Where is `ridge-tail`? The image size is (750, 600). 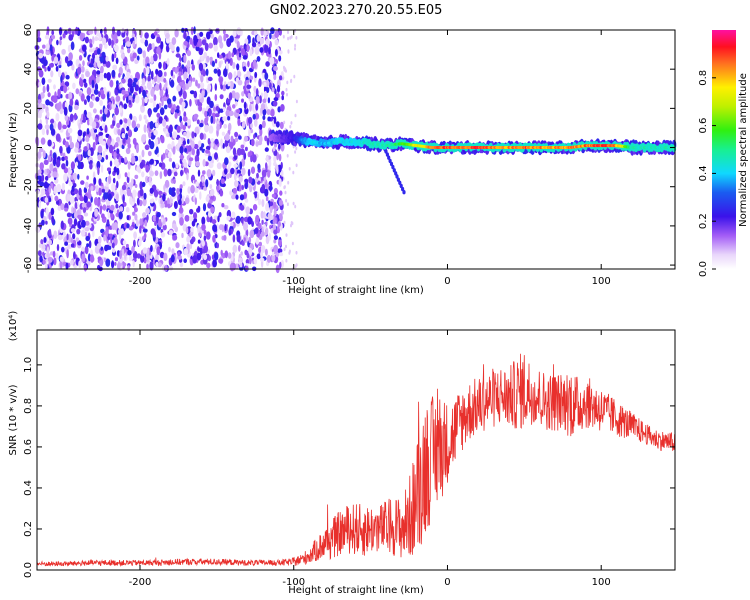 ridge-tail is located at coordinates (404, 192).